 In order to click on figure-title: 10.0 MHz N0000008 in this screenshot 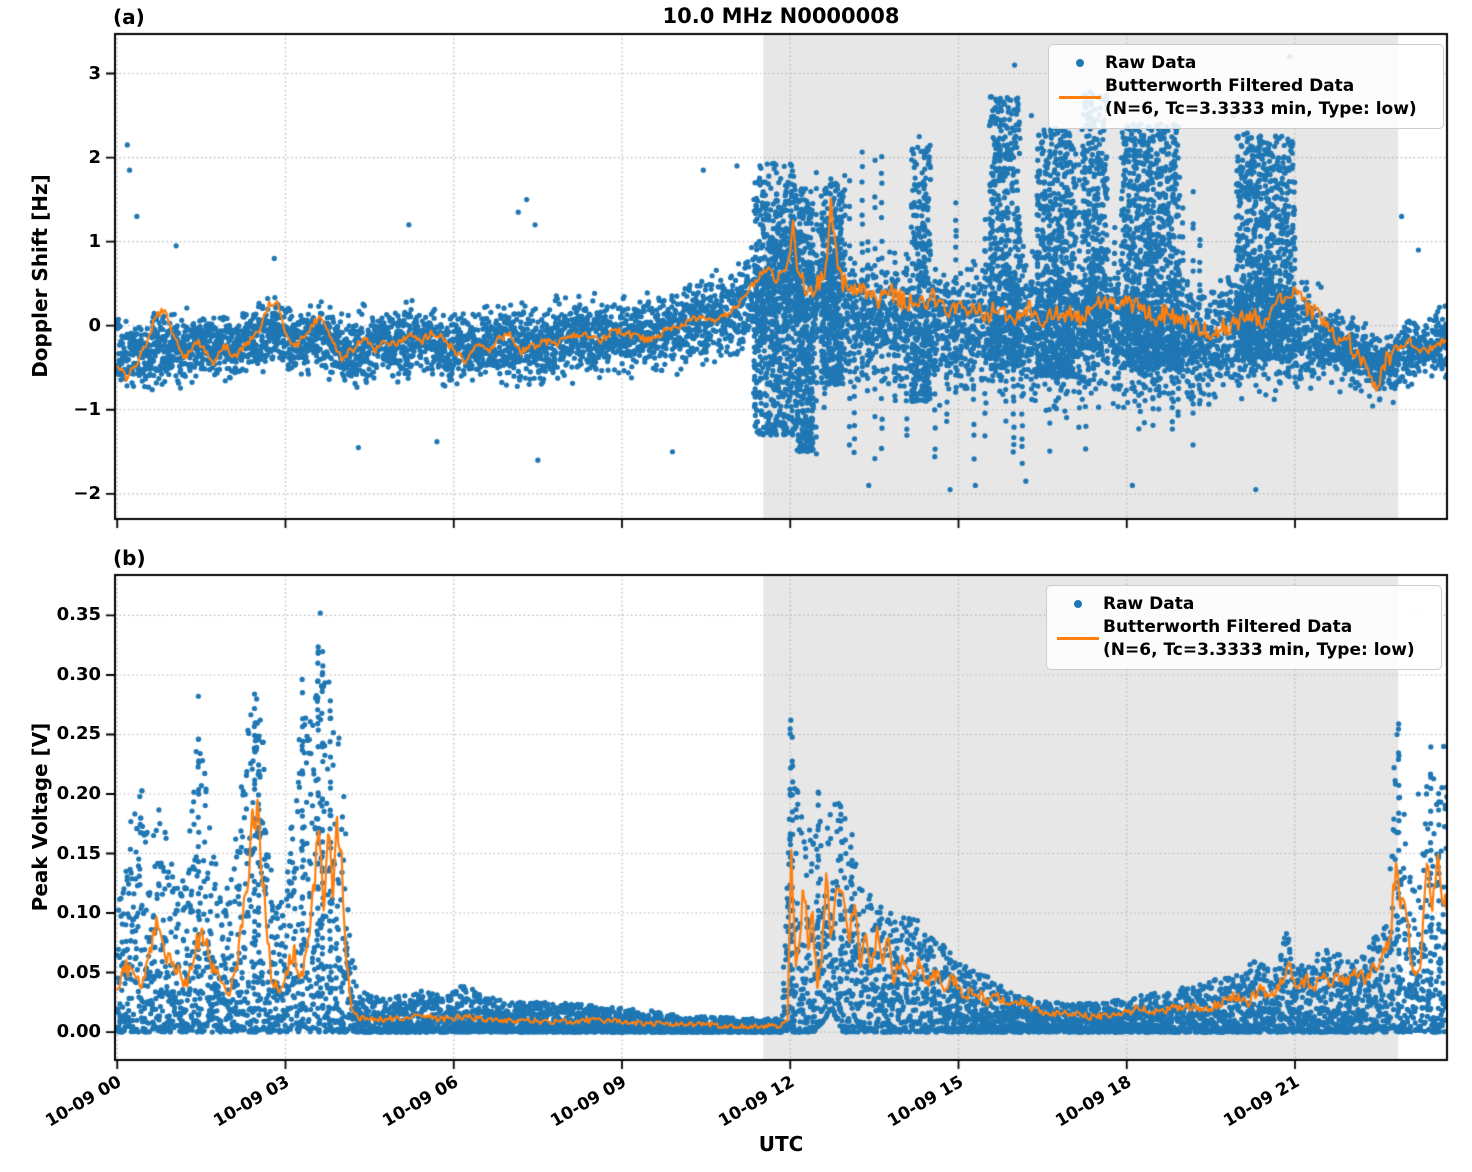, I will do `click(781, 16)`.